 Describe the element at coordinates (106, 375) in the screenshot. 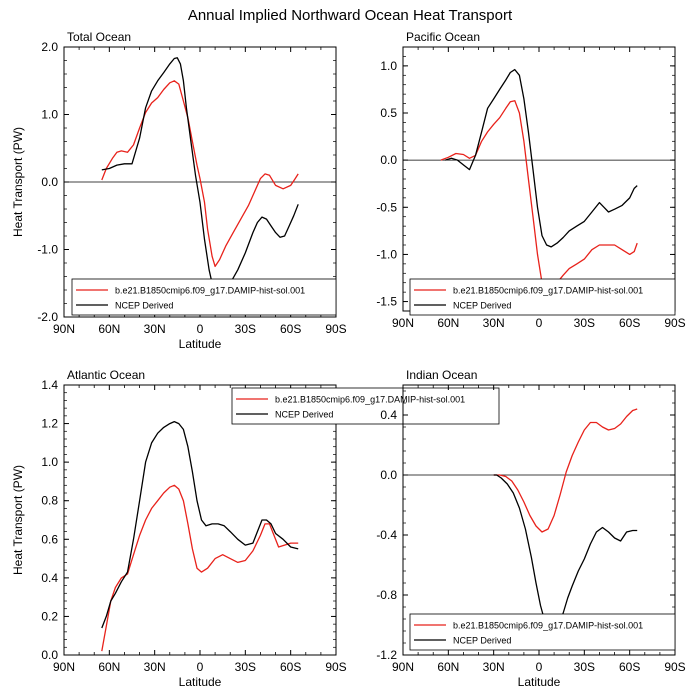

I see `panel-title: Atlantic Ocean` at that location.